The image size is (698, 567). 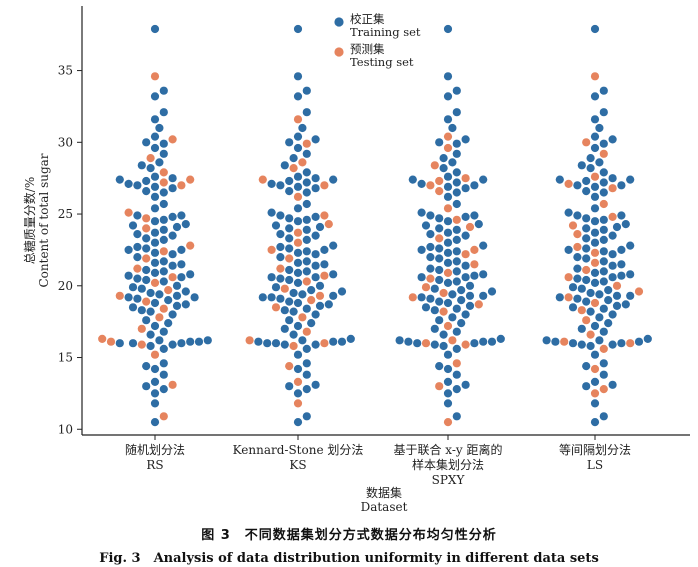 What do you see at coordinates (65, 286) in the screenshot?
I see `y-tick-label: 20` at bounding box center [65, 286].